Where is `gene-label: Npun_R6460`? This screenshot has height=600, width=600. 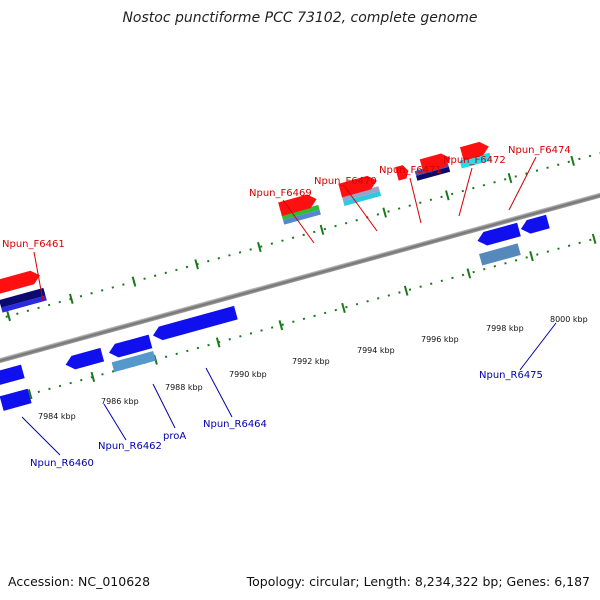
gene-label: Npun_R6460 is located at coordinates (62, 463).